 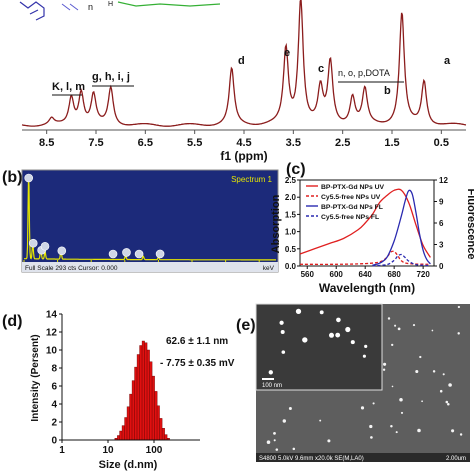 What do you see at coordinates (54, 369) in the screenshot?
I see `dls-y-tick-label: 8` at bounding box center [54, 369].